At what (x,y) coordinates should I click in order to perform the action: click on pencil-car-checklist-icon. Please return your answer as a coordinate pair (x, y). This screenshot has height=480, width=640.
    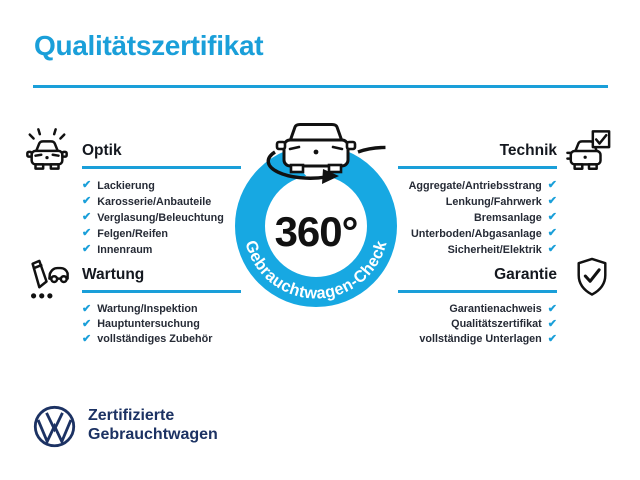
    Looking at the image, I should click on (49, 279).